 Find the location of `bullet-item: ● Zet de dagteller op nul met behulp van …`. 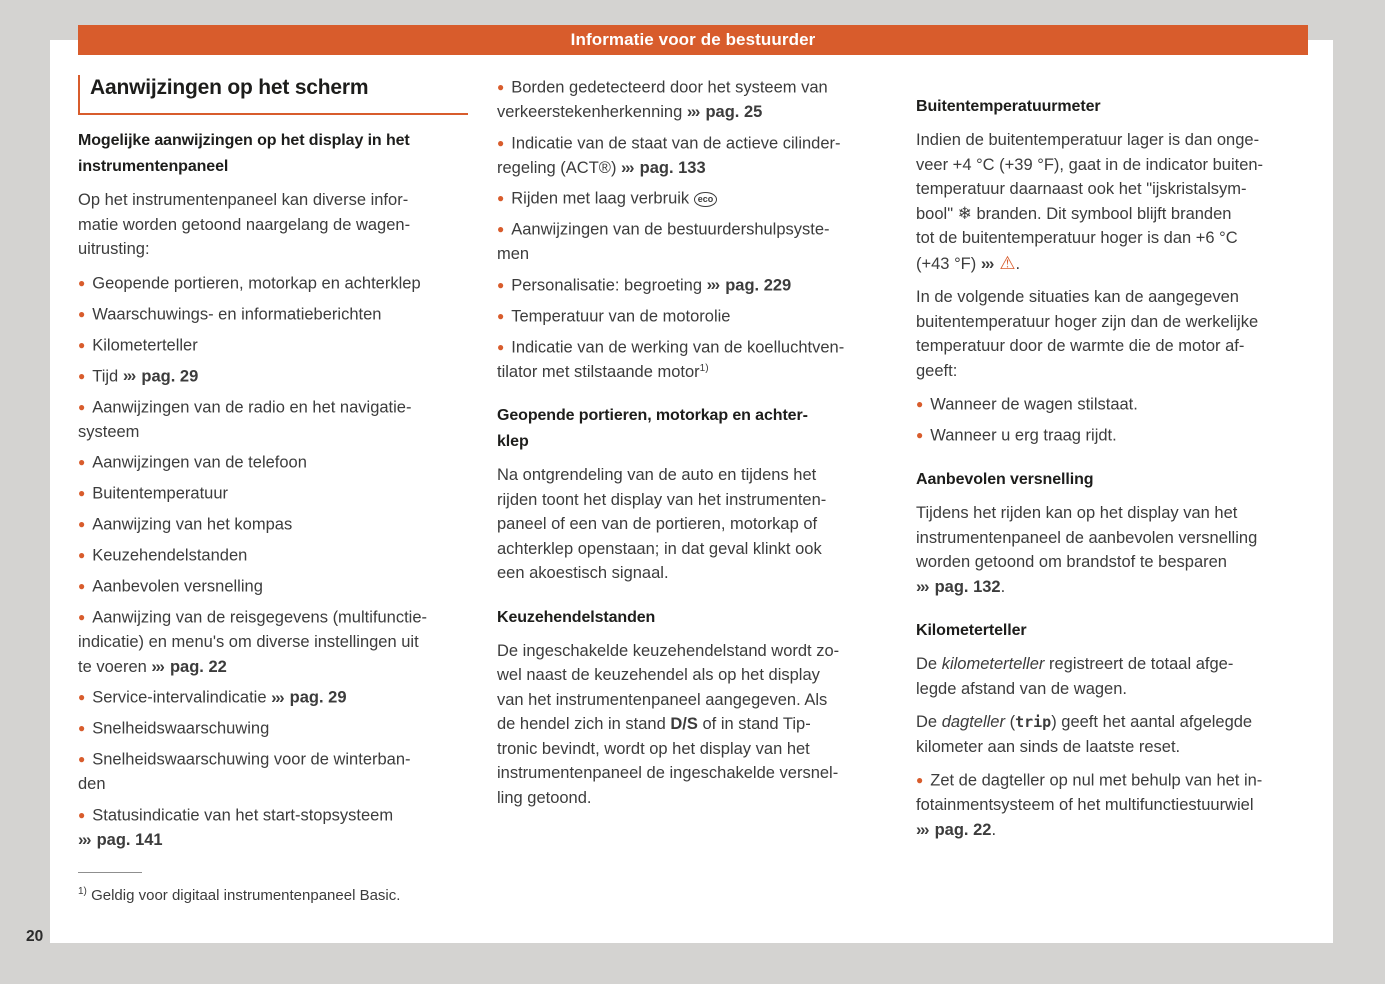

bullet-item: ● Zet de dagteller op nul met behulp van … is located at coordinates (1089, 805).